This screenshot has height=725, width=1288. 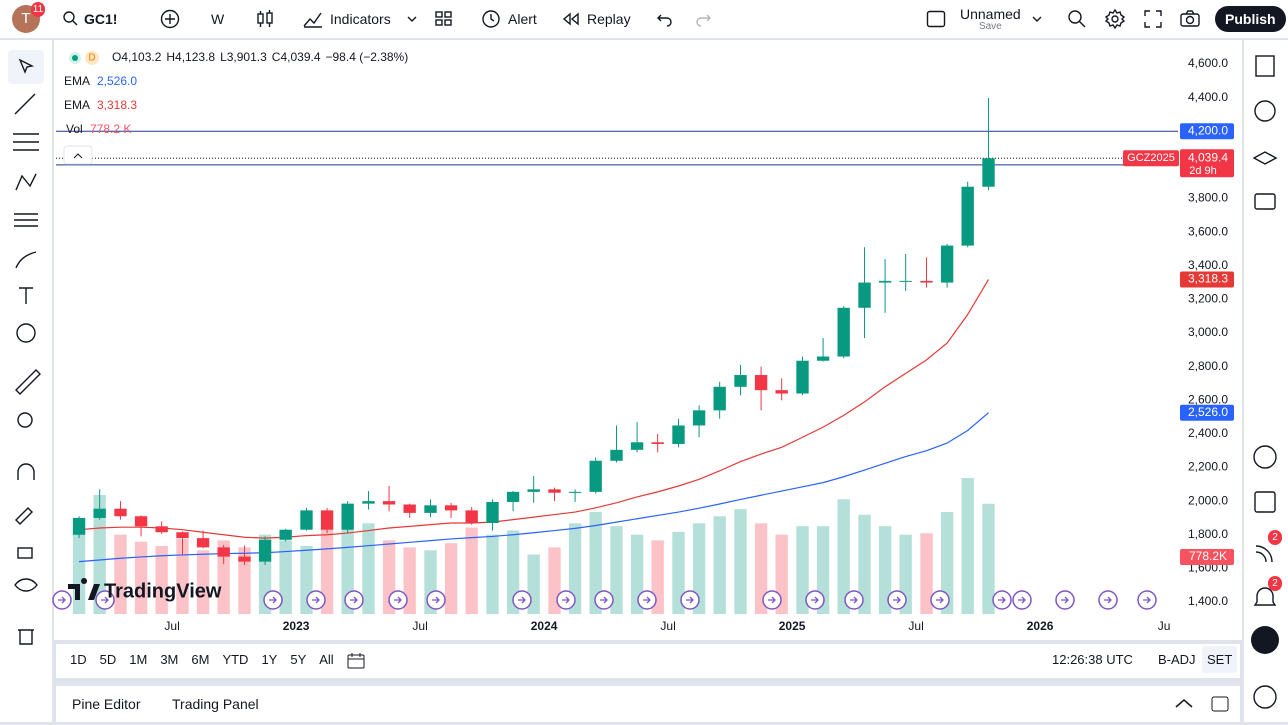 What do you see at coordinates (1207, 163) in the screenshot?
I see `last-price-bg` at bounding box center [1207, 163].